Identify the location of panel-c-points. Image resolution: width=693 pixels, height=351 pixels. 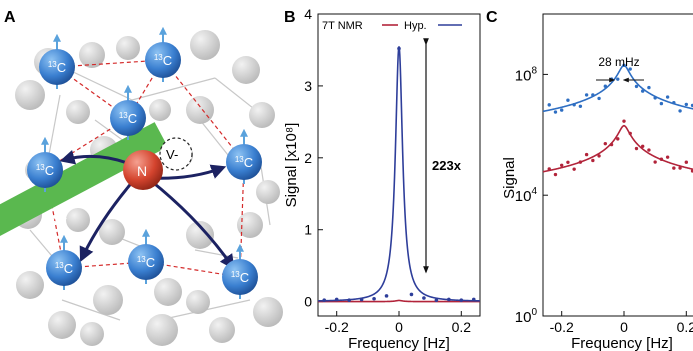
(620, 120).